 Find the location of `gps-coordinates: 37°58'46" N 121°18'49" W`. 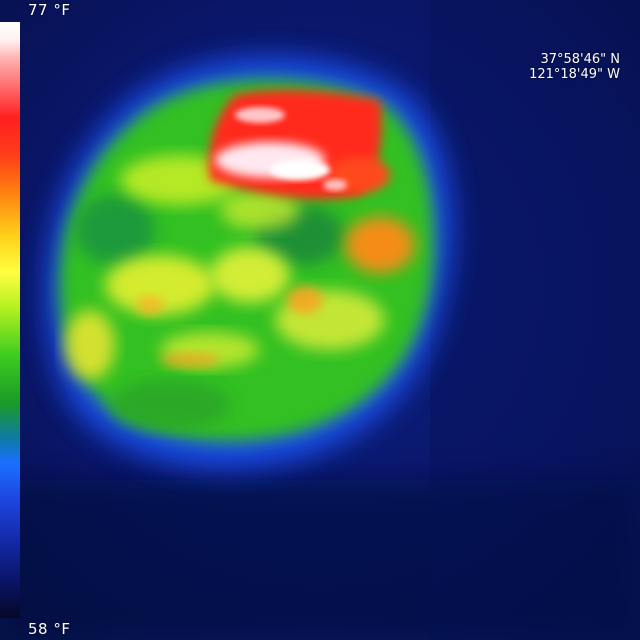

gps-coordinates: 37°58'46" N 121°18'49" W is located at coordinates (574, 67).